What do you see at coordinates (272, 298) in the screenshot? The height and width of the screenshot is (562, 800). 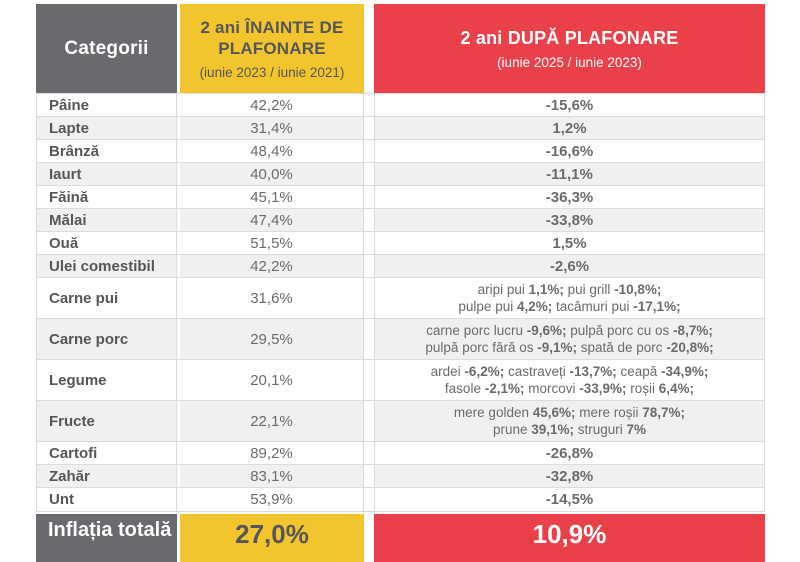 I see `before-value-cell: 31,6%` at bounding box center [272, 298].